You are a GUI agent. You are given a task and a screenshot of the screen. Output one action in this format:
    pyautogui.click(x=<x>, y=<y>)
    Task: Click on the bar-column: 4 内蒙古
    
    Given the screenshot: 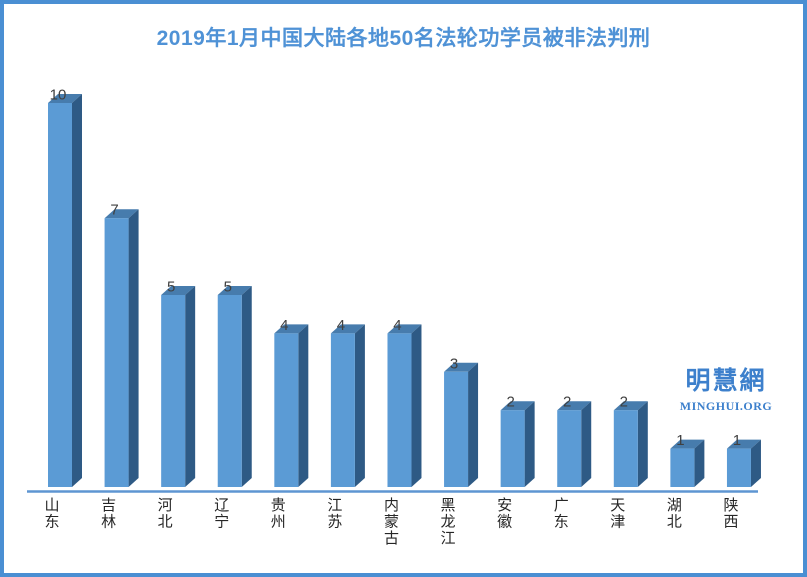 What is the action you would take?
    pyautogui.click(x=403, y=432)
    